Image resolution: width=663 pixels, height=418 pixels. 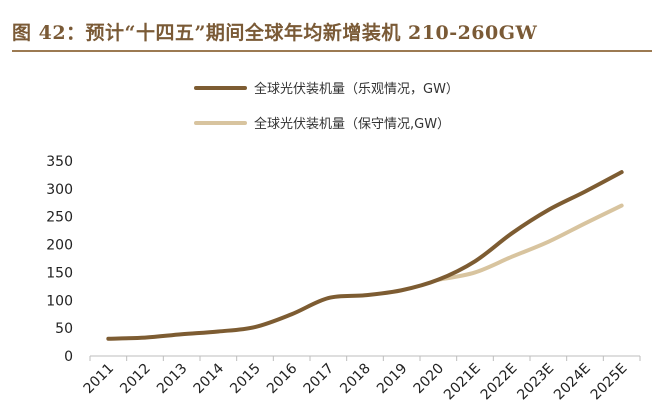 What do you see at coordinates (572, 382) in the screenshot?
I see `x-tick-label: 2024E` at bounding box center [572, 382].